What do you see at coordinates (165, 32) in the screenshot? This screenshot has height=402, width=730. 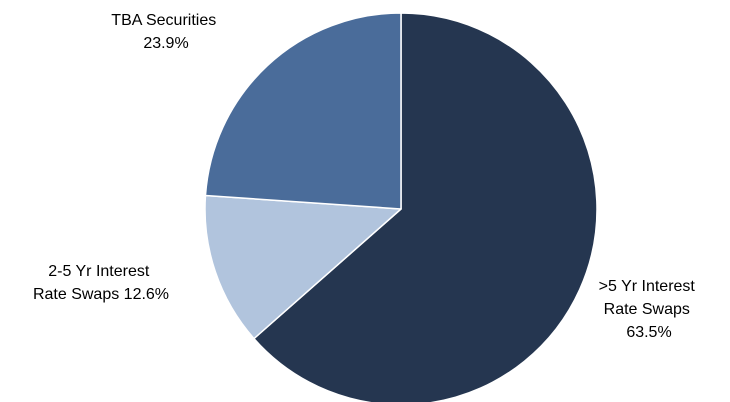 I see `slice-label-tba-securities: TBA Securities 23.9%` at bounding box center [165, 32].